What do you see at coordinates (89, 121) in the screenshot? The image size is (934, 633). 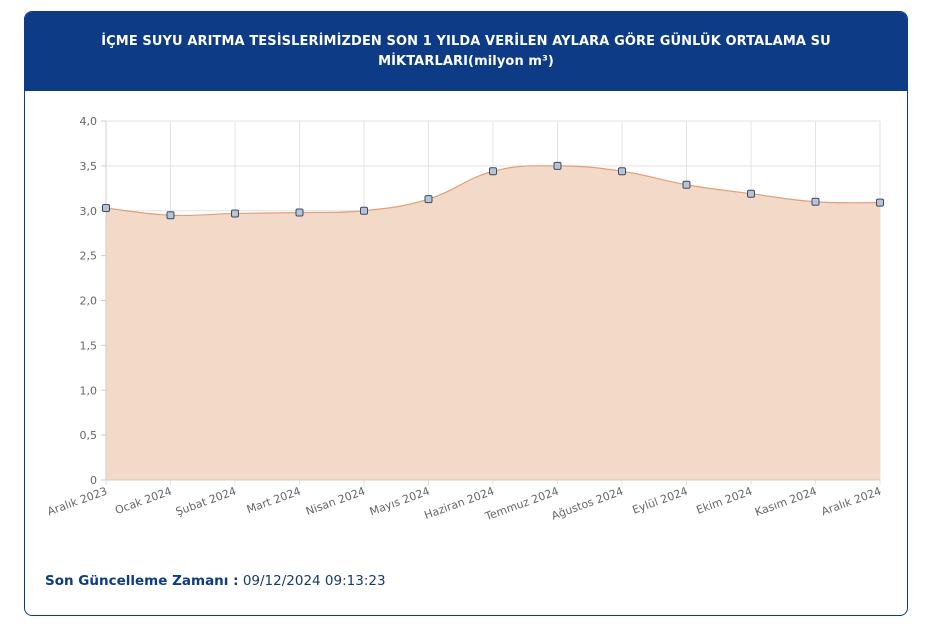 I see `y-tick-label: 4,0` at bounding box center [89, 121].